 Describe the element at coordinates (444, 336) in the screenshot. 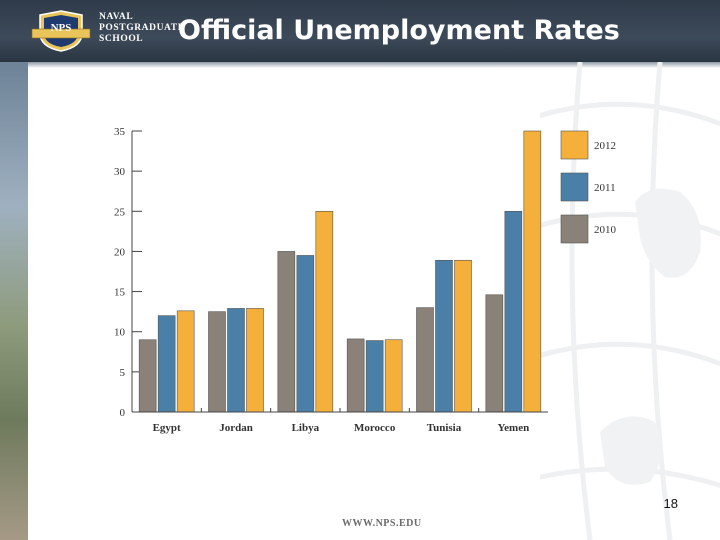

I see `bar-tunisia-2011` at that location.